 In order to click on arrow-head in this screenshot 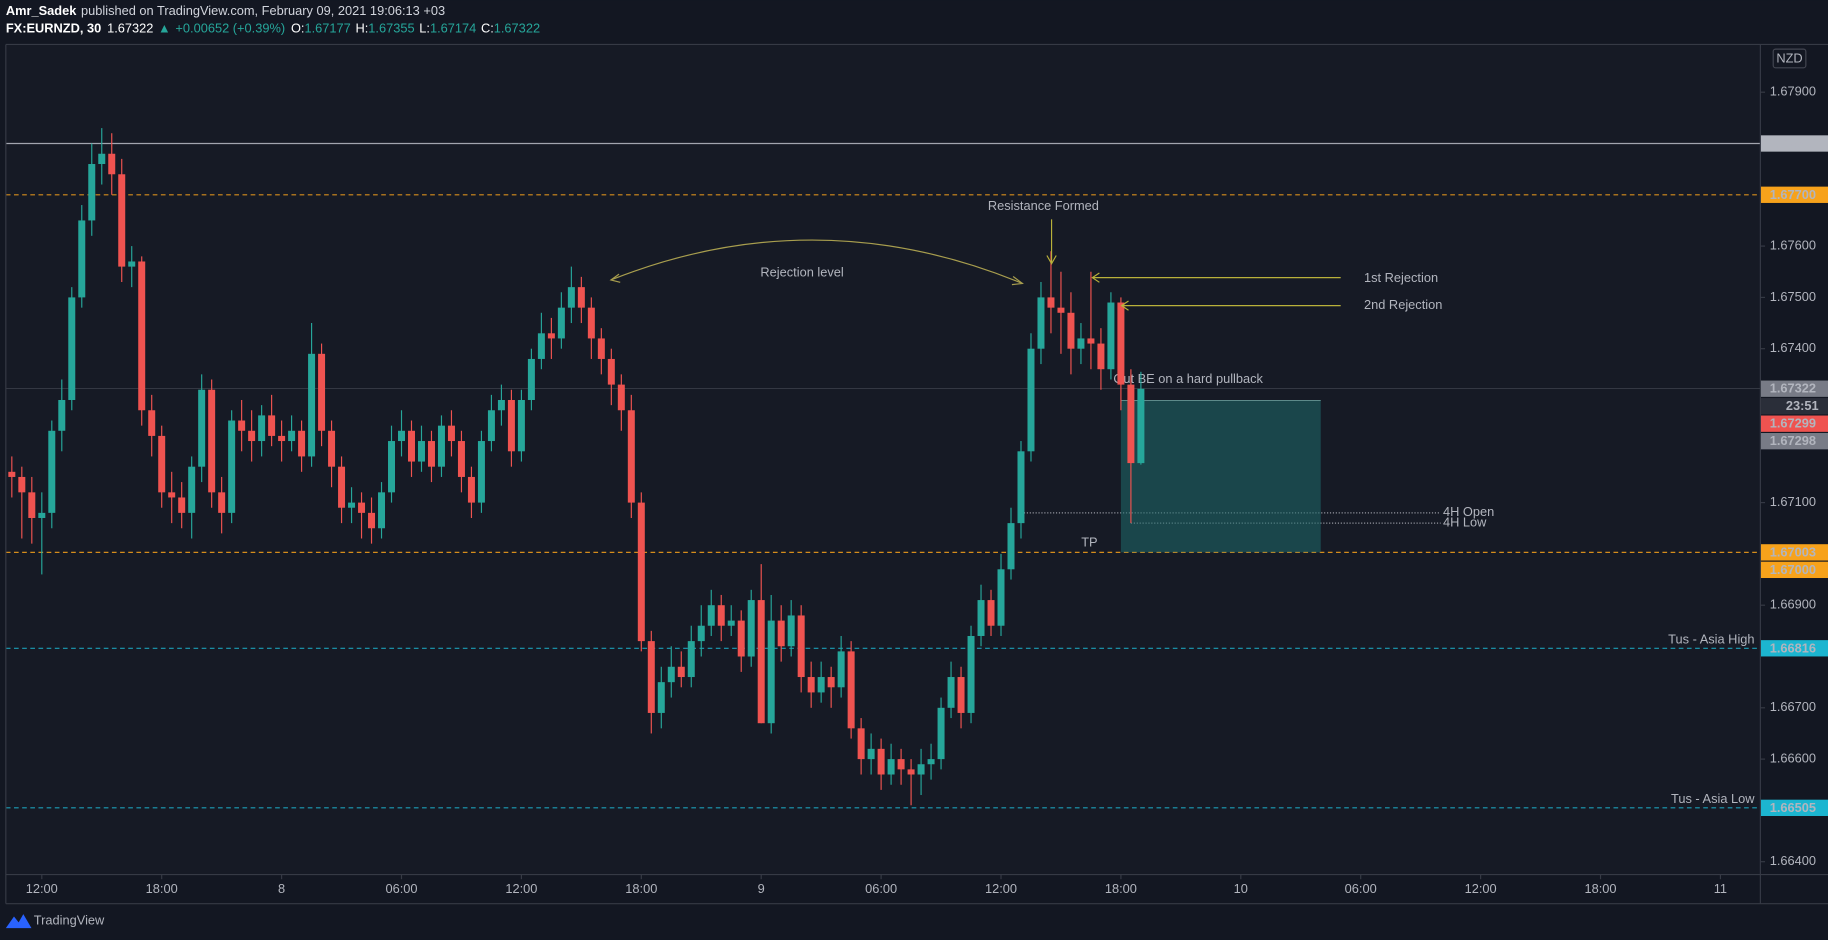, I will do `click(1017, 281)`.